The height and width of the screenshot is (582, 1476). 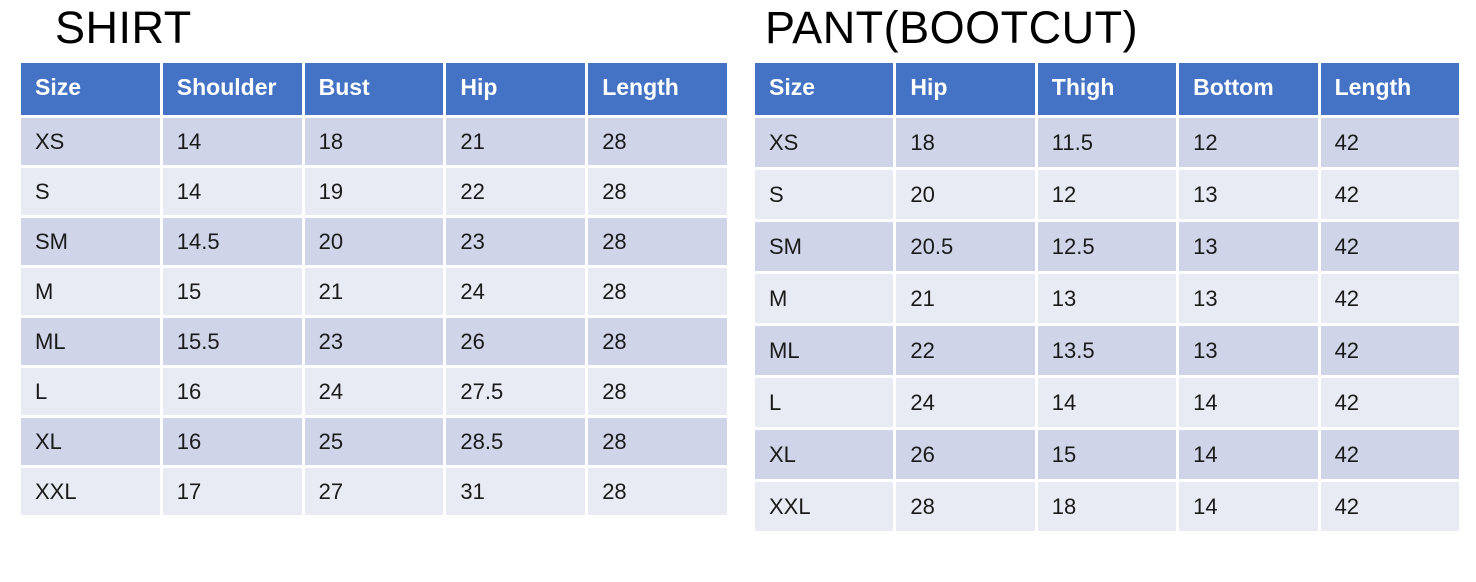 I want to click on measurement-cell: 15.5, so click(x=232, y=341).